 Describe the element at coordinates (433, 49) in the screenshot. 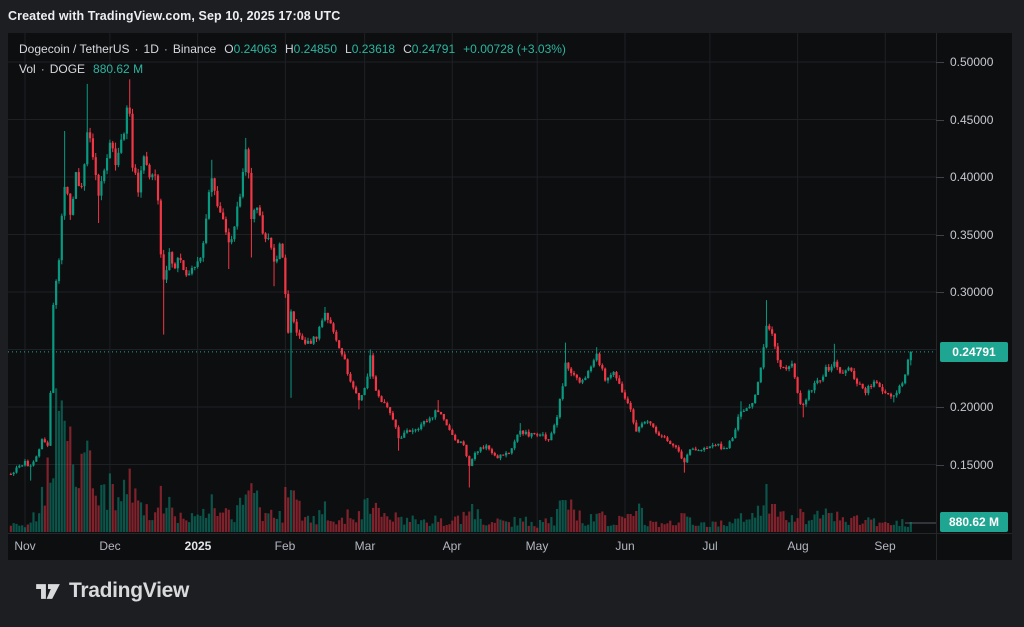

I see `close-value: 0.24791` at that location.